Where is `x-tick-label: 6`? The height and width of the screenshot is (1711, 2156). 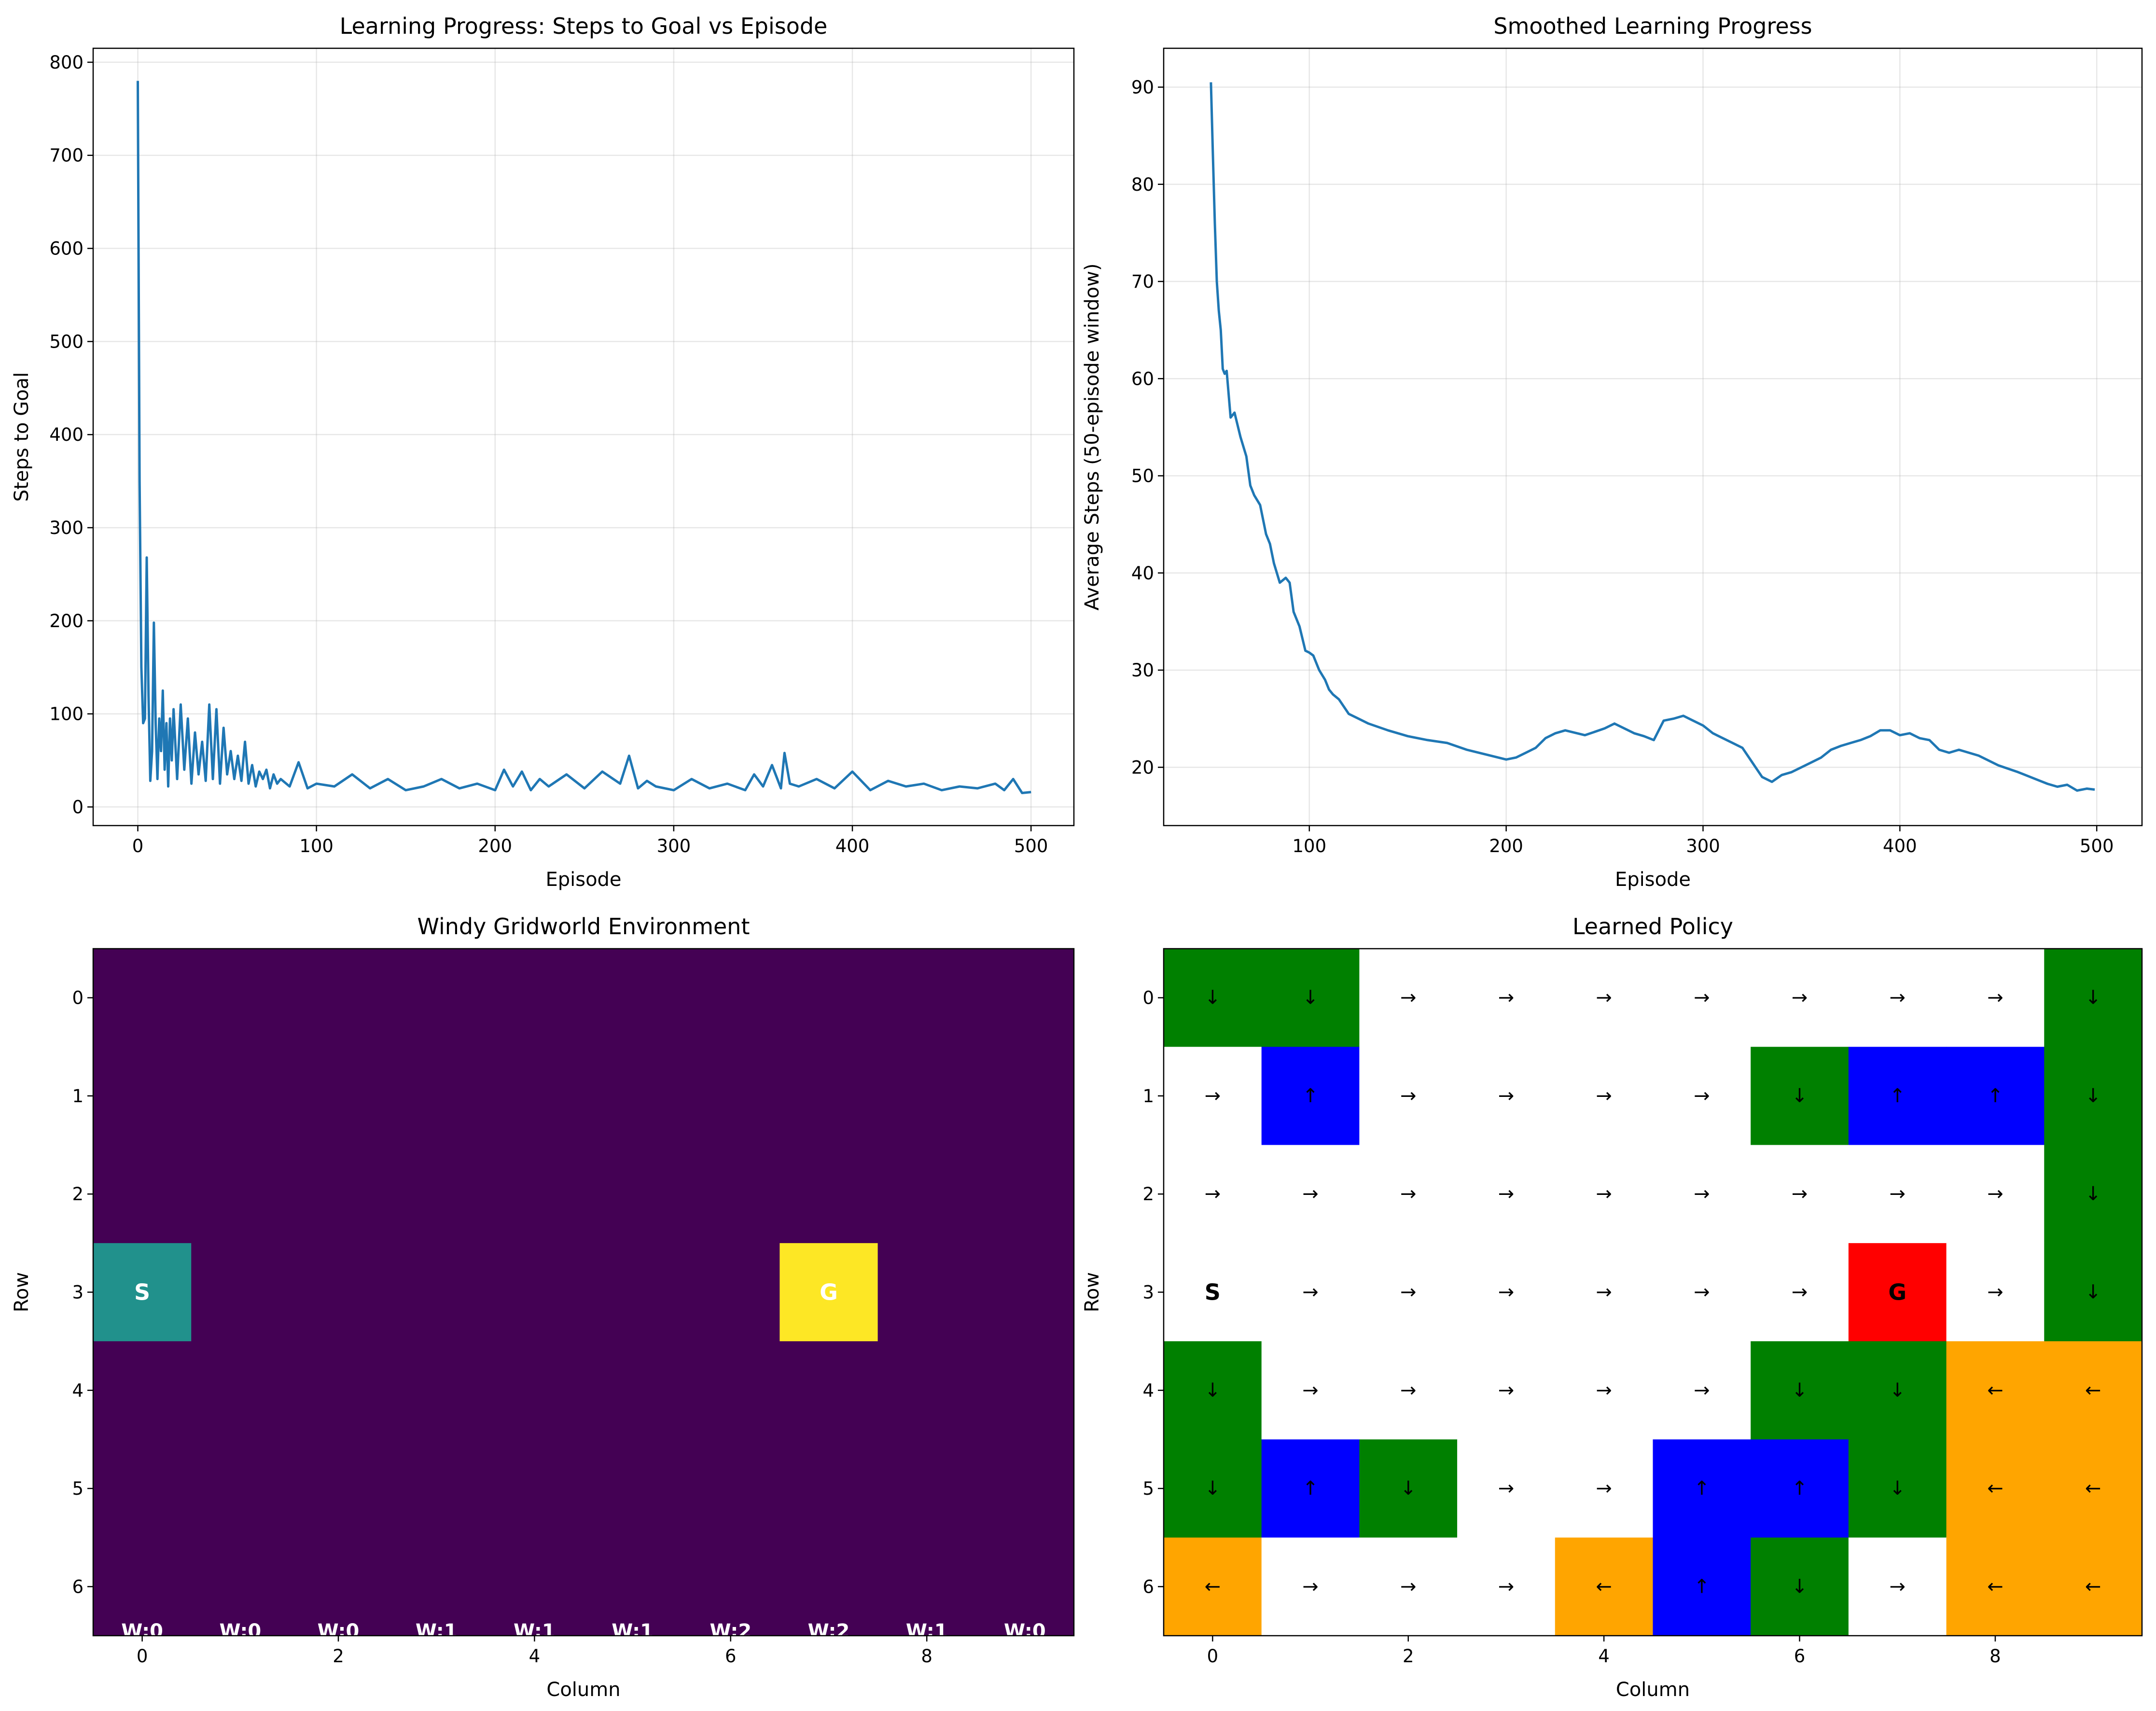 x-tick-label: 6 is located at coordinates (731, 1656).